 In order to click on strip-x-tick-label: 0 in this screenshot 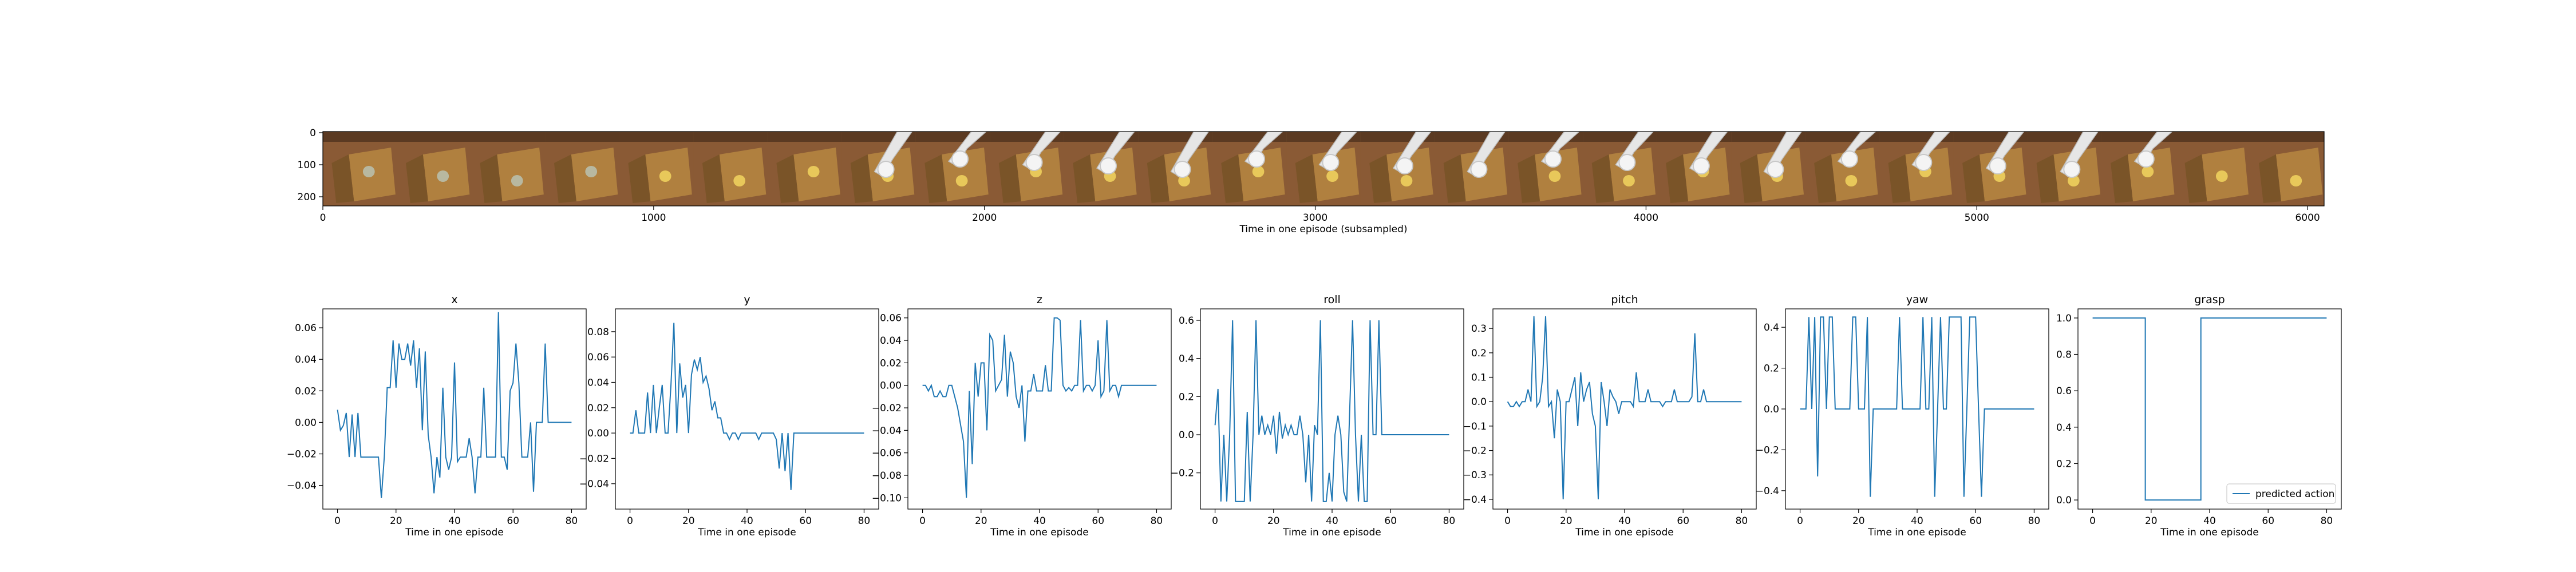, I will do `click(323, 218)`.